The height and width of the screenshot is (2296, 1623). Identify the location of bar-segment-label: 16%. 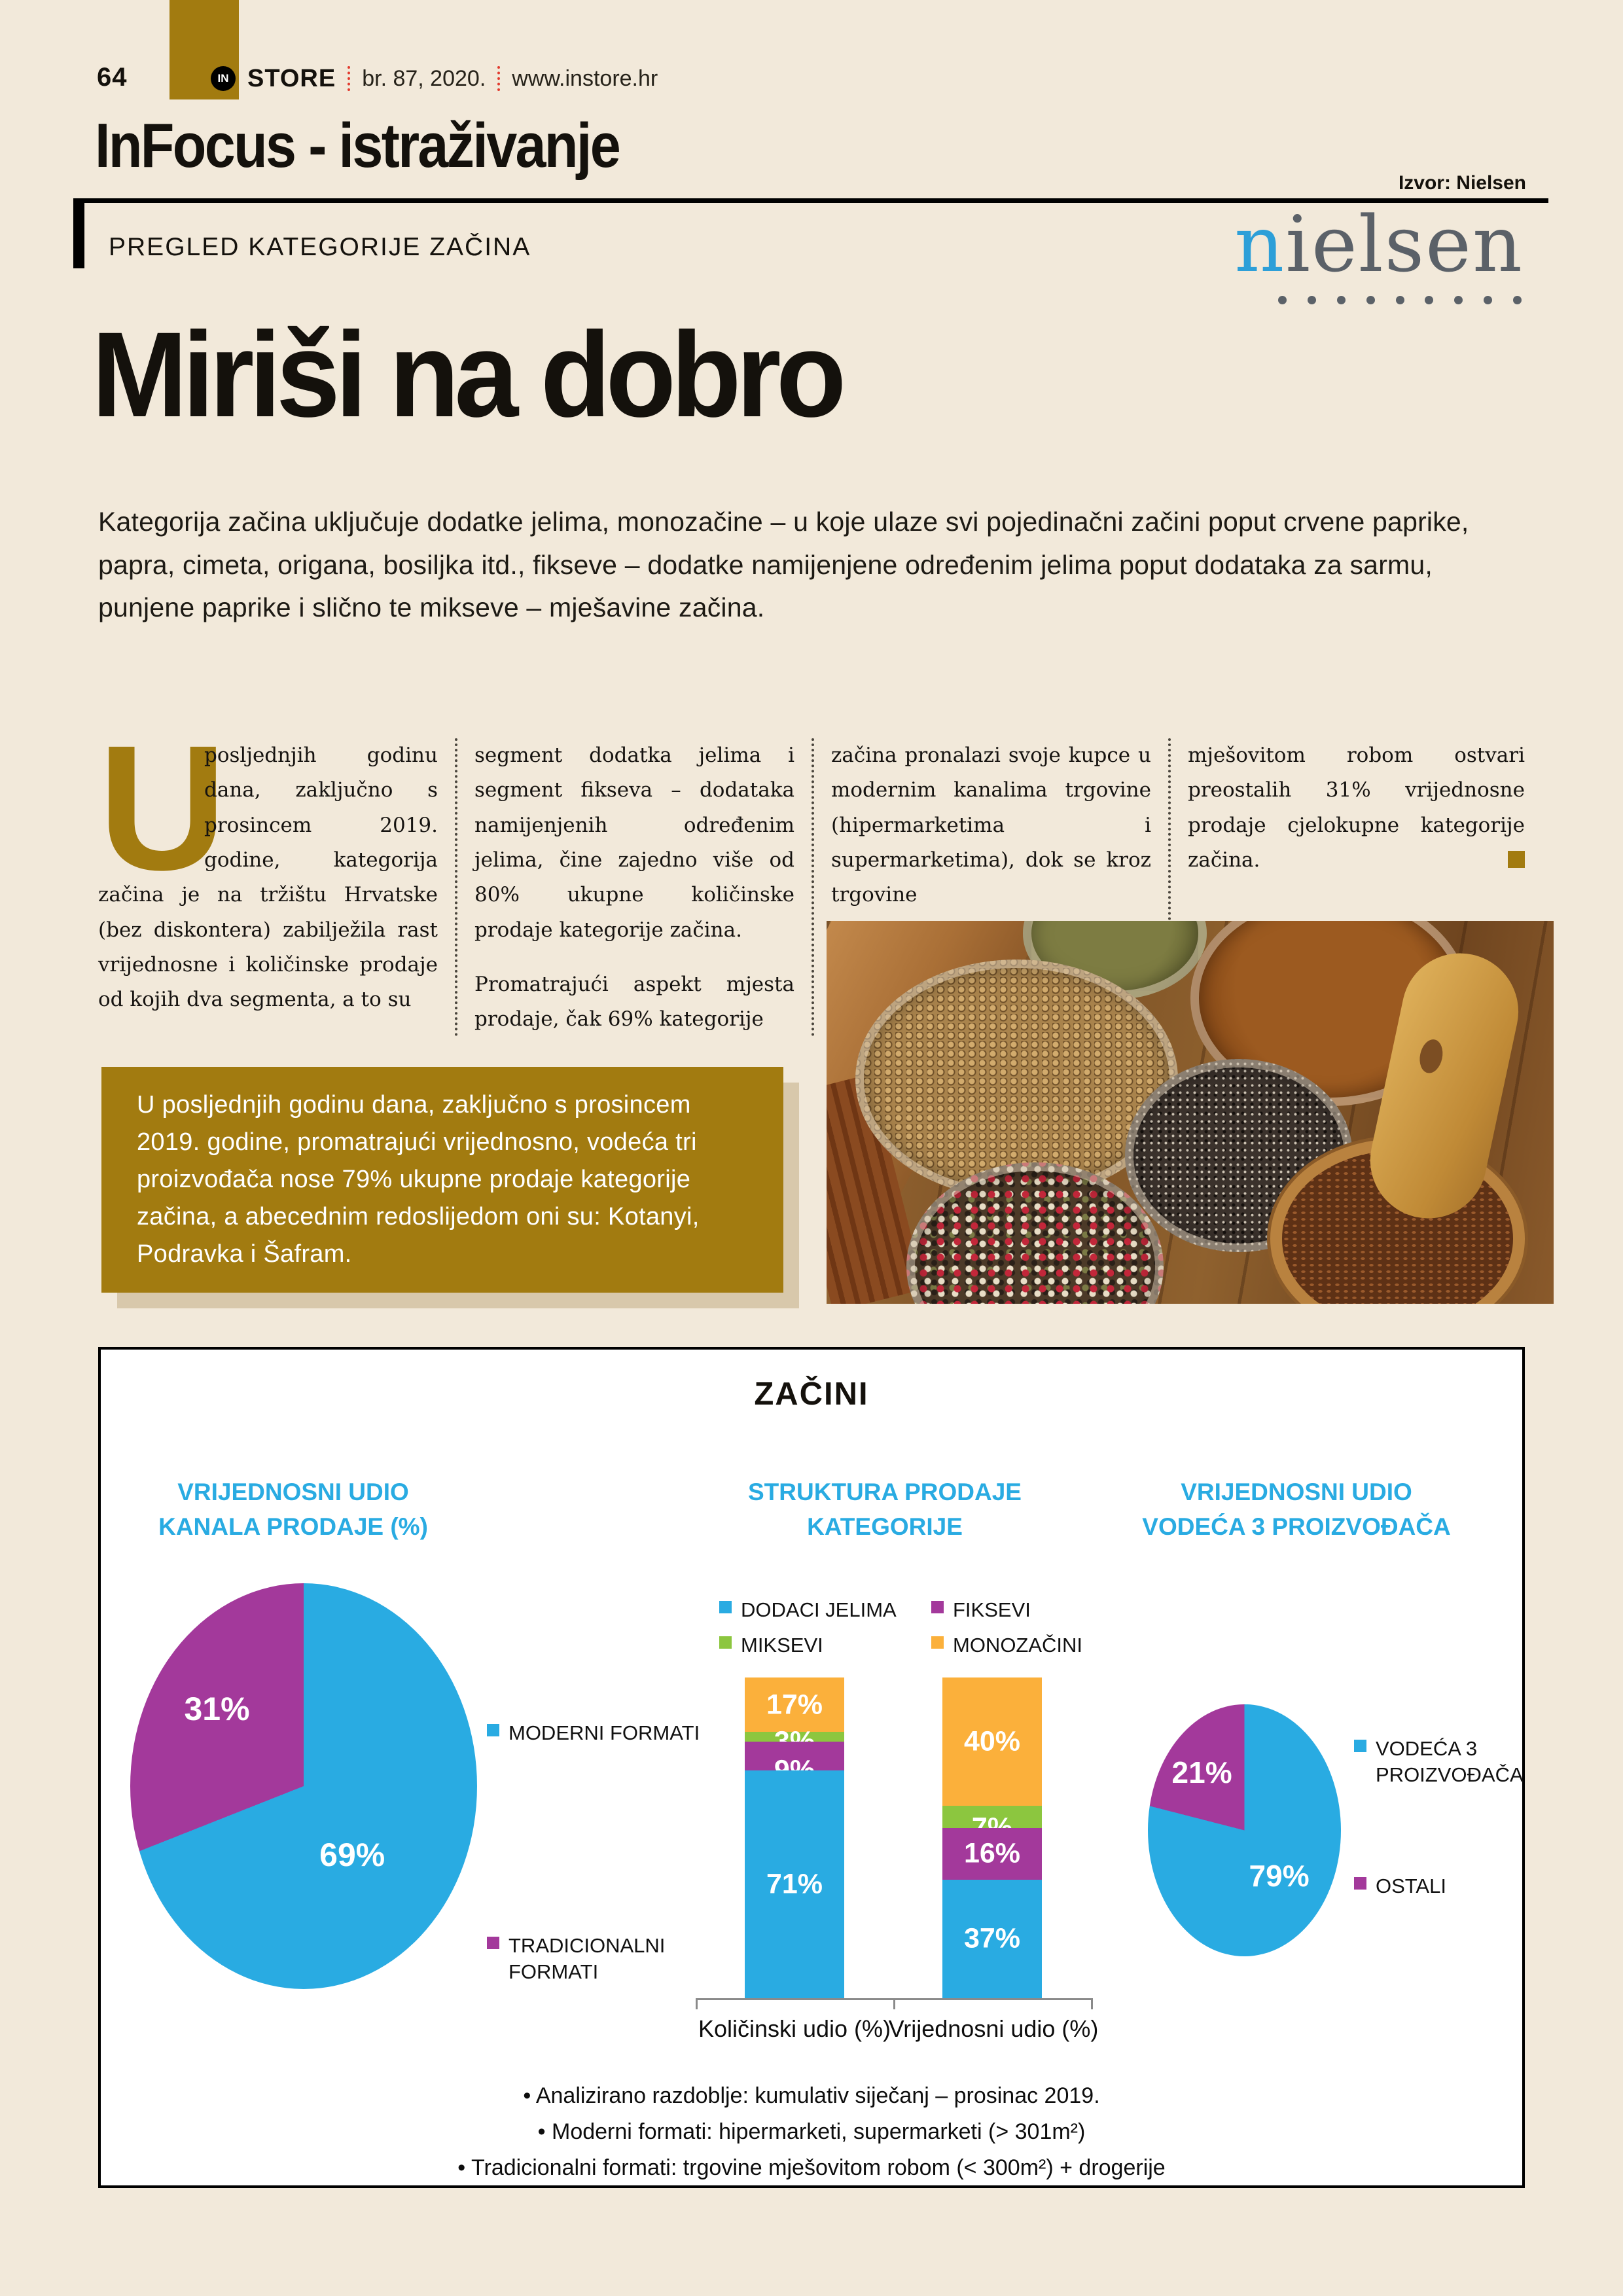
(992, 1853).